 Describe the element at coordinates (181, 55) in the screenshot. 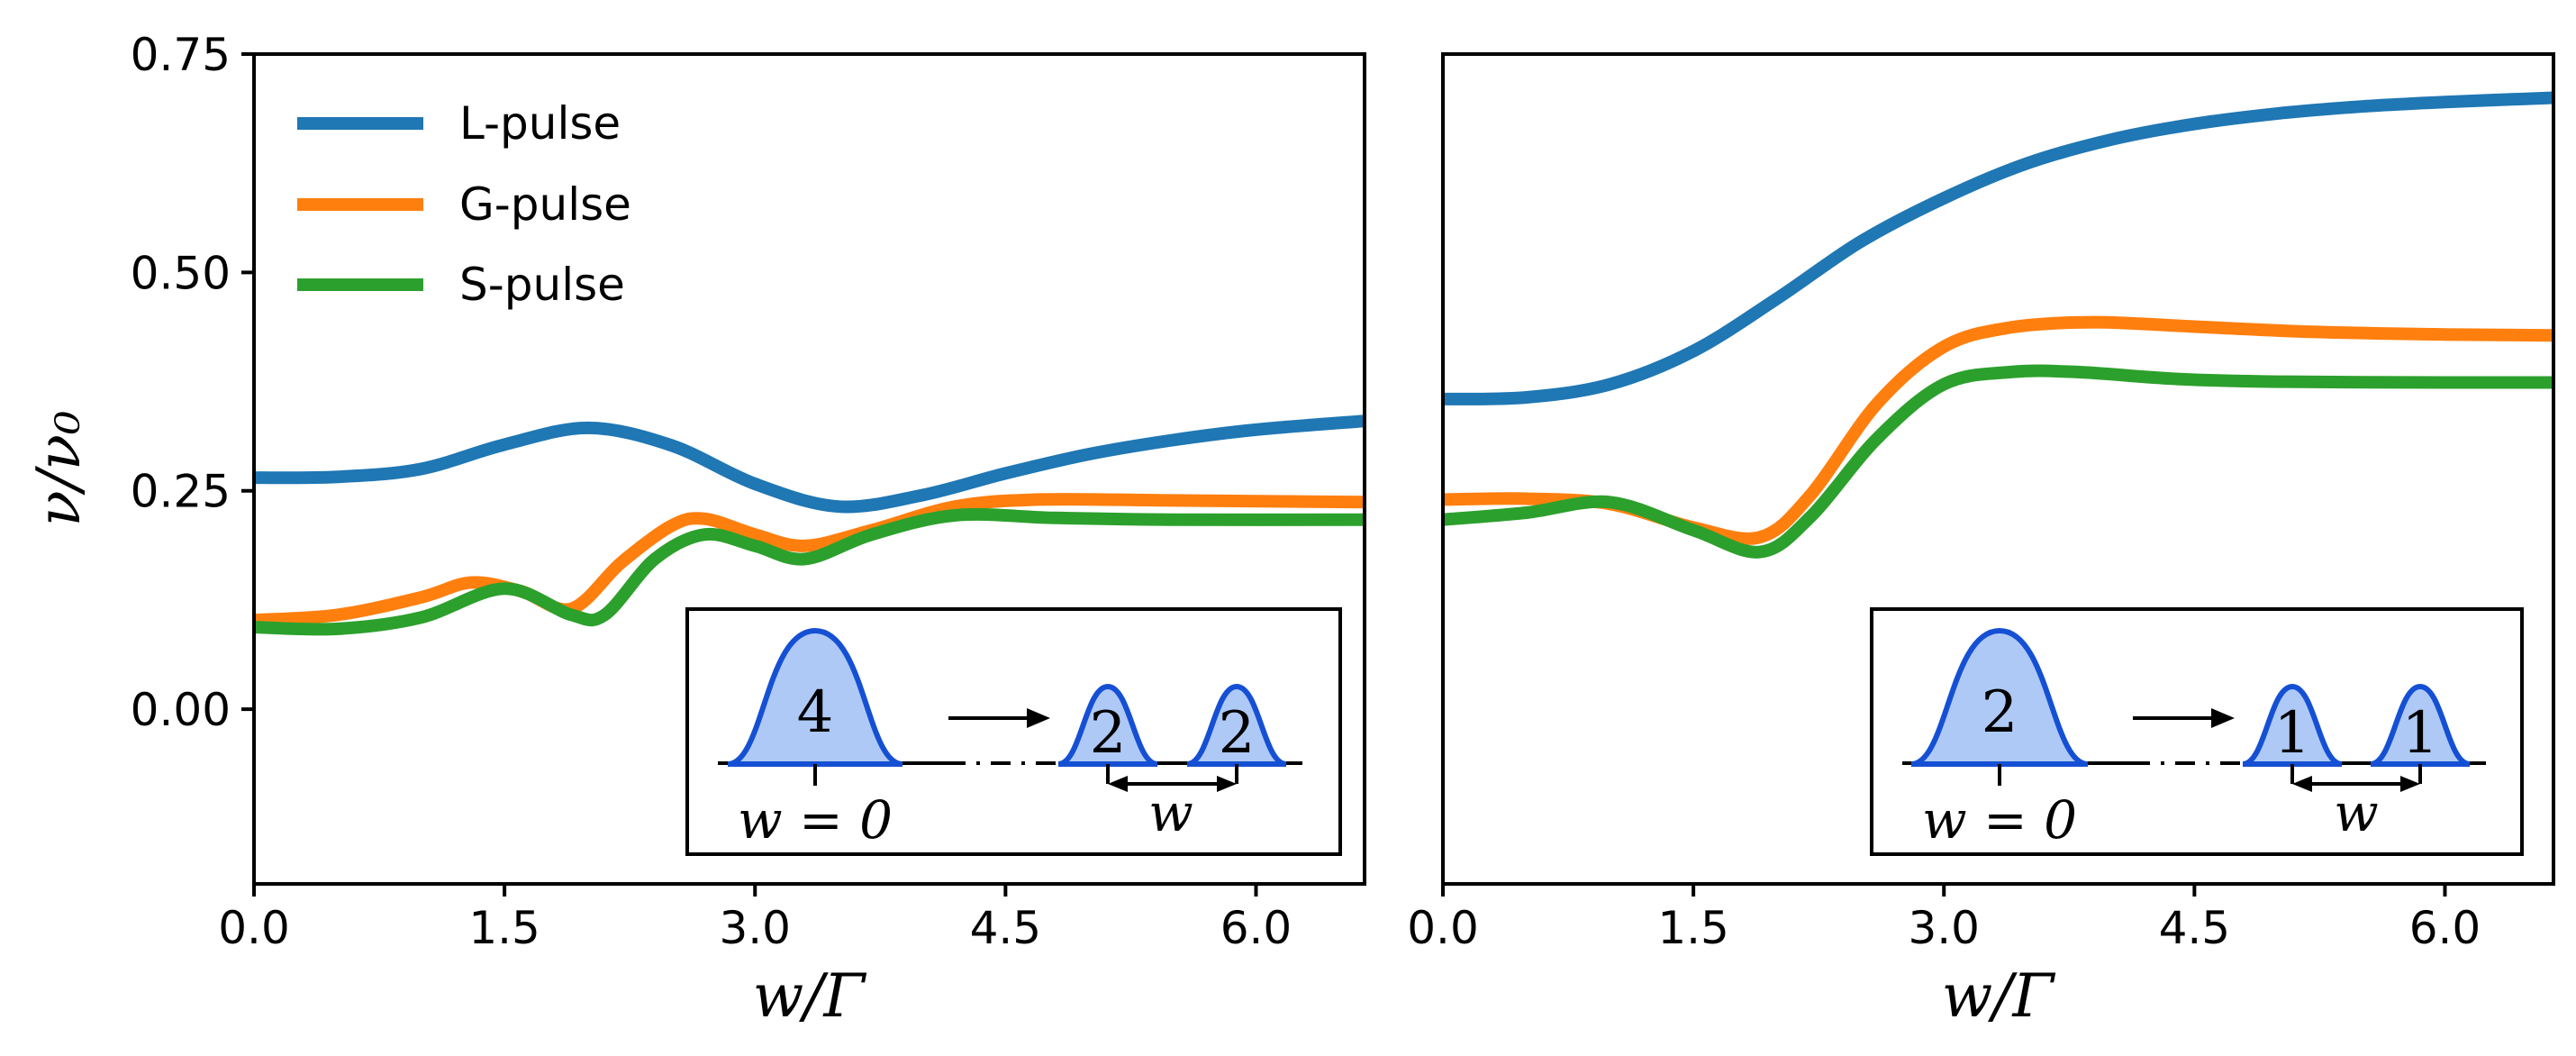

I see `y-tick-label: 0.75` at that location.